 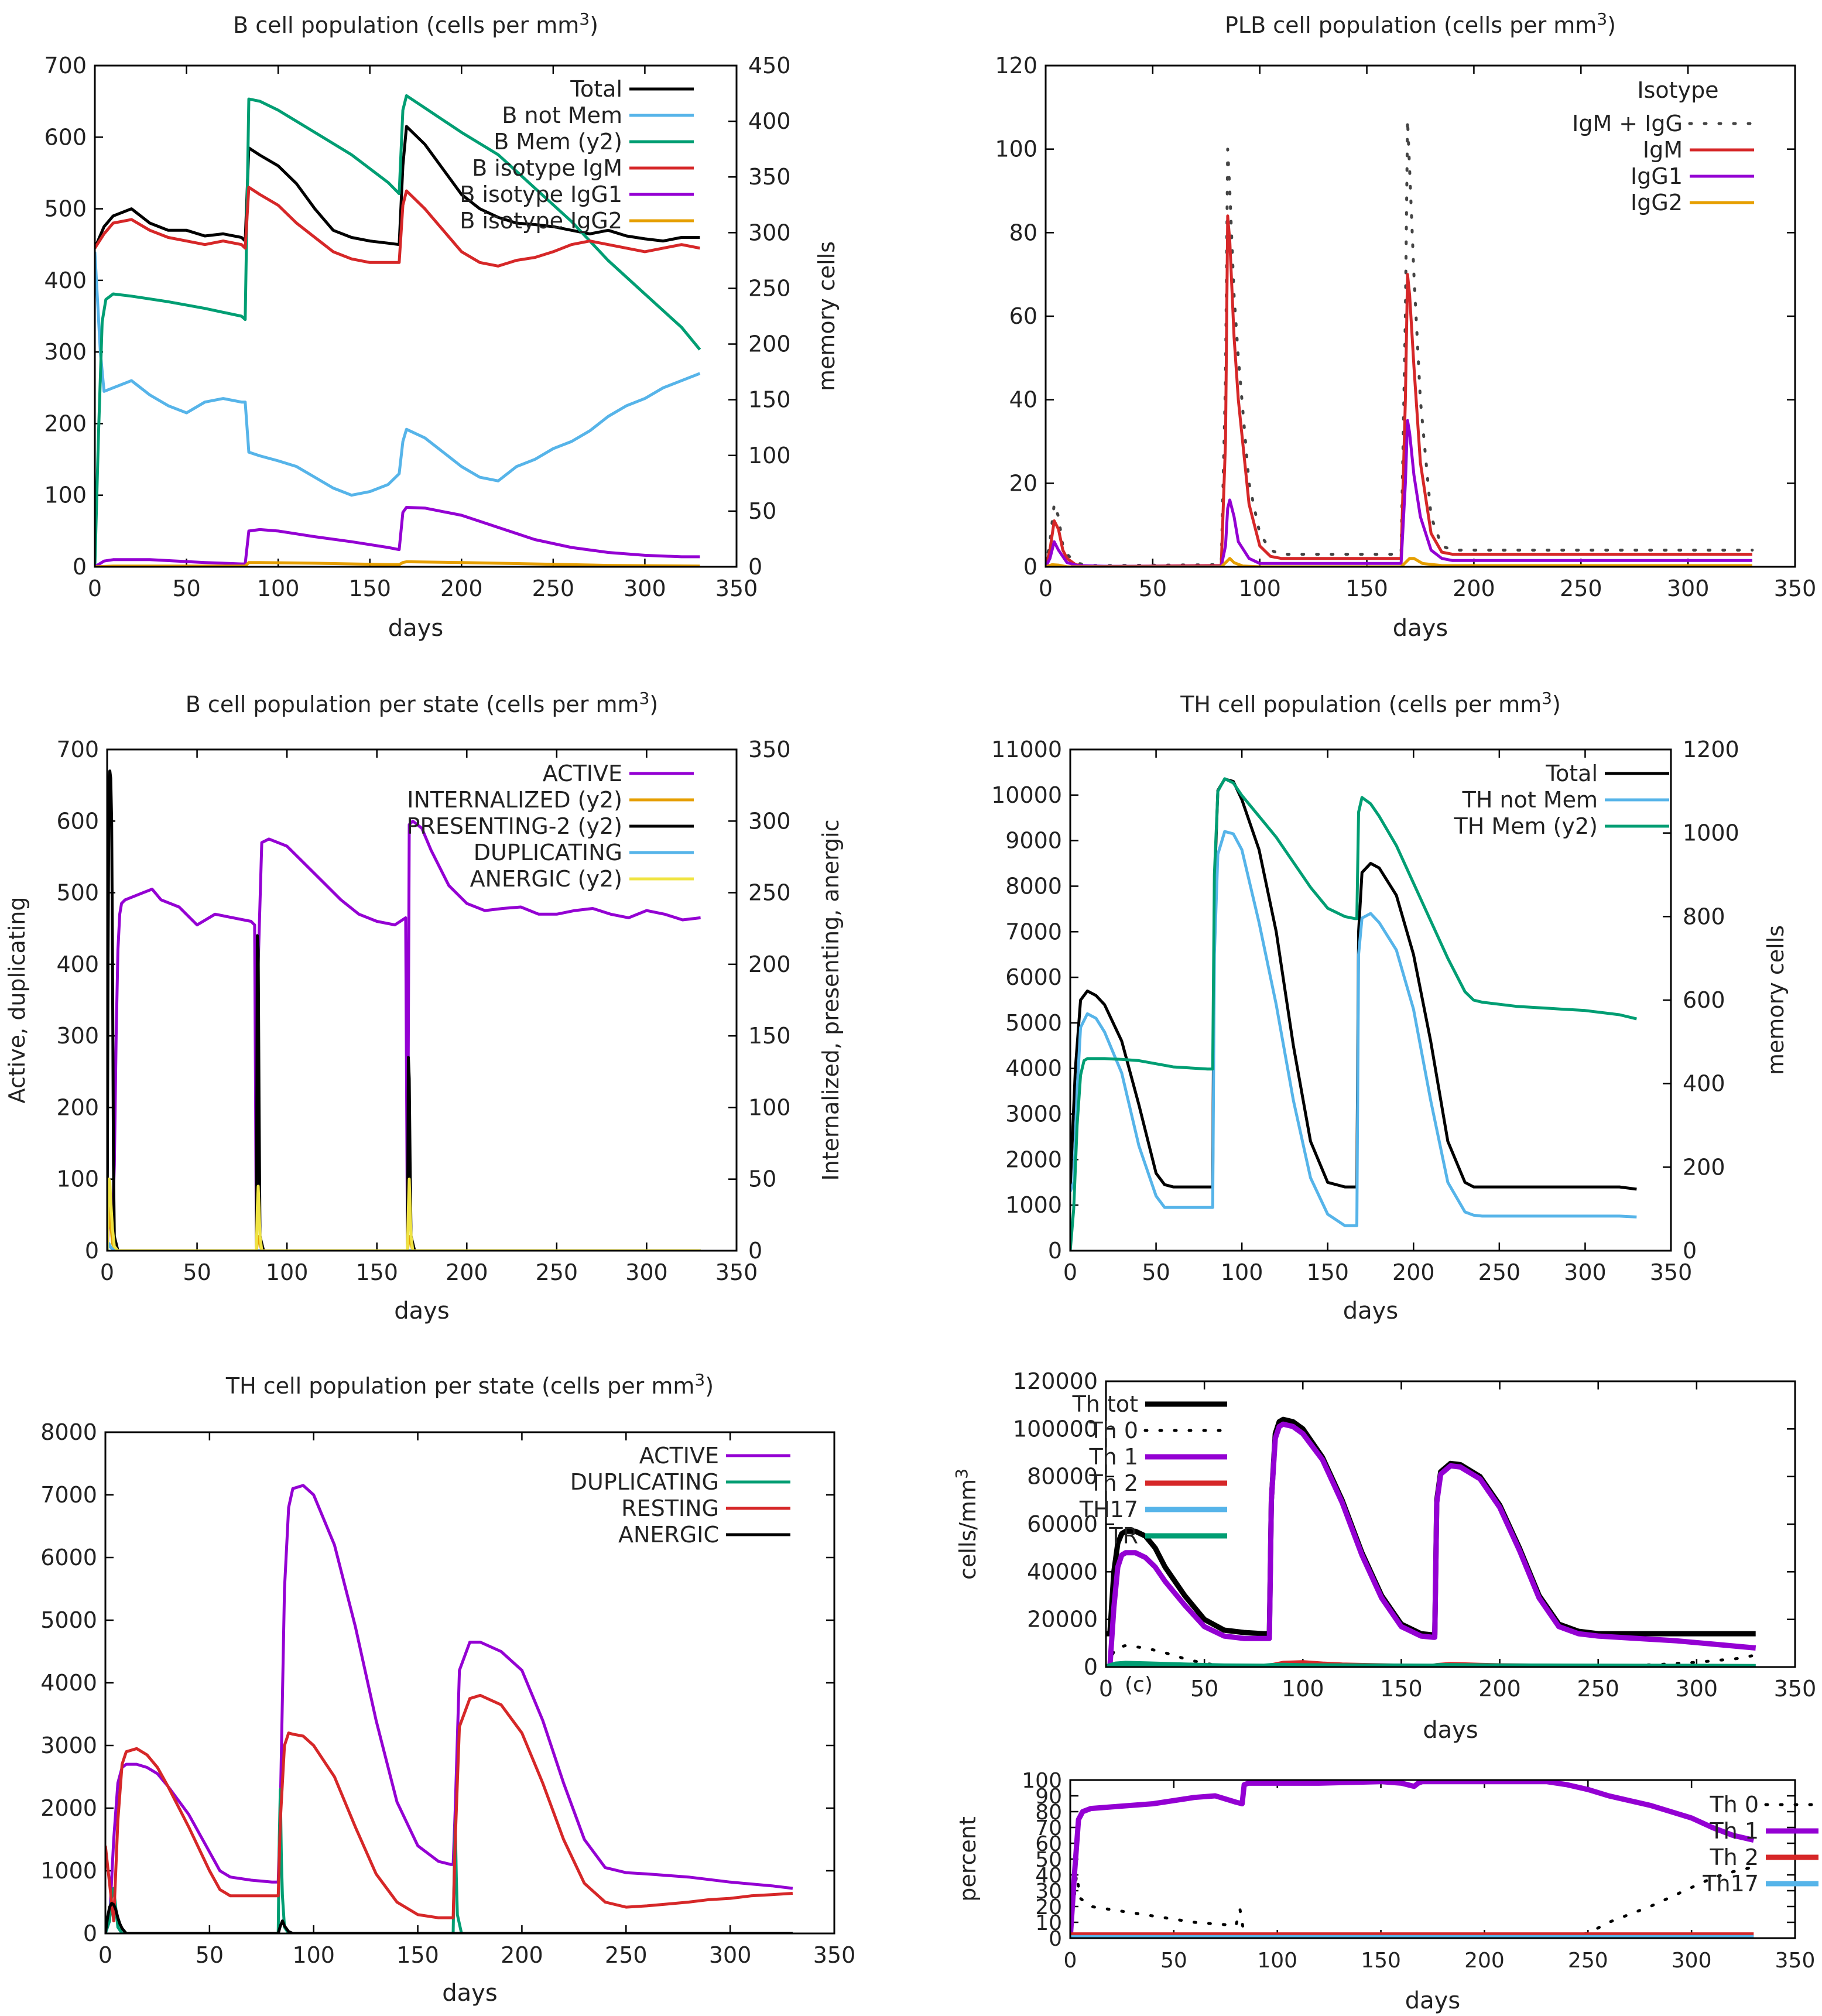 What do you see at coordinates (1049, 1860) in the screenshot?
I see `th-pct-ytick-label-50: 50` at bounding box center [1049, 1860].